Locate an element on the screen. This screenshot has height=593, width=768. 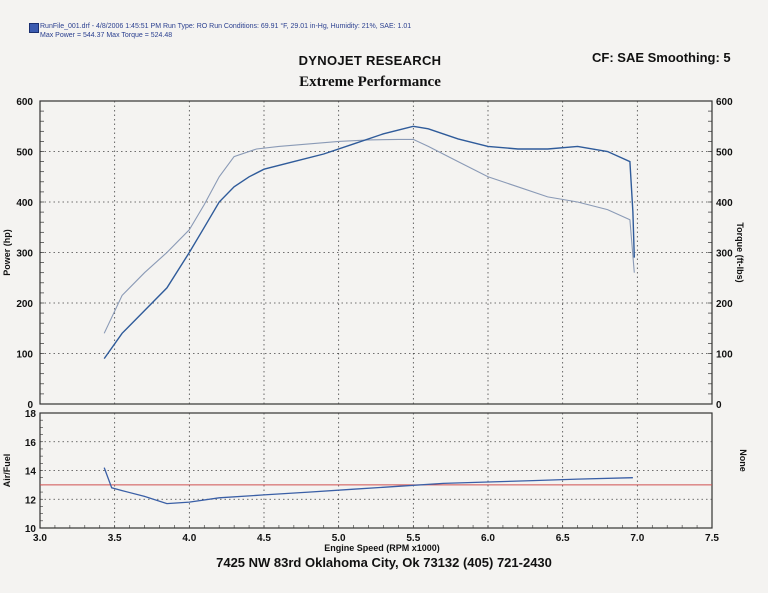
chart-subtitle: Extreme Performance is located at coordinates (370, 82).